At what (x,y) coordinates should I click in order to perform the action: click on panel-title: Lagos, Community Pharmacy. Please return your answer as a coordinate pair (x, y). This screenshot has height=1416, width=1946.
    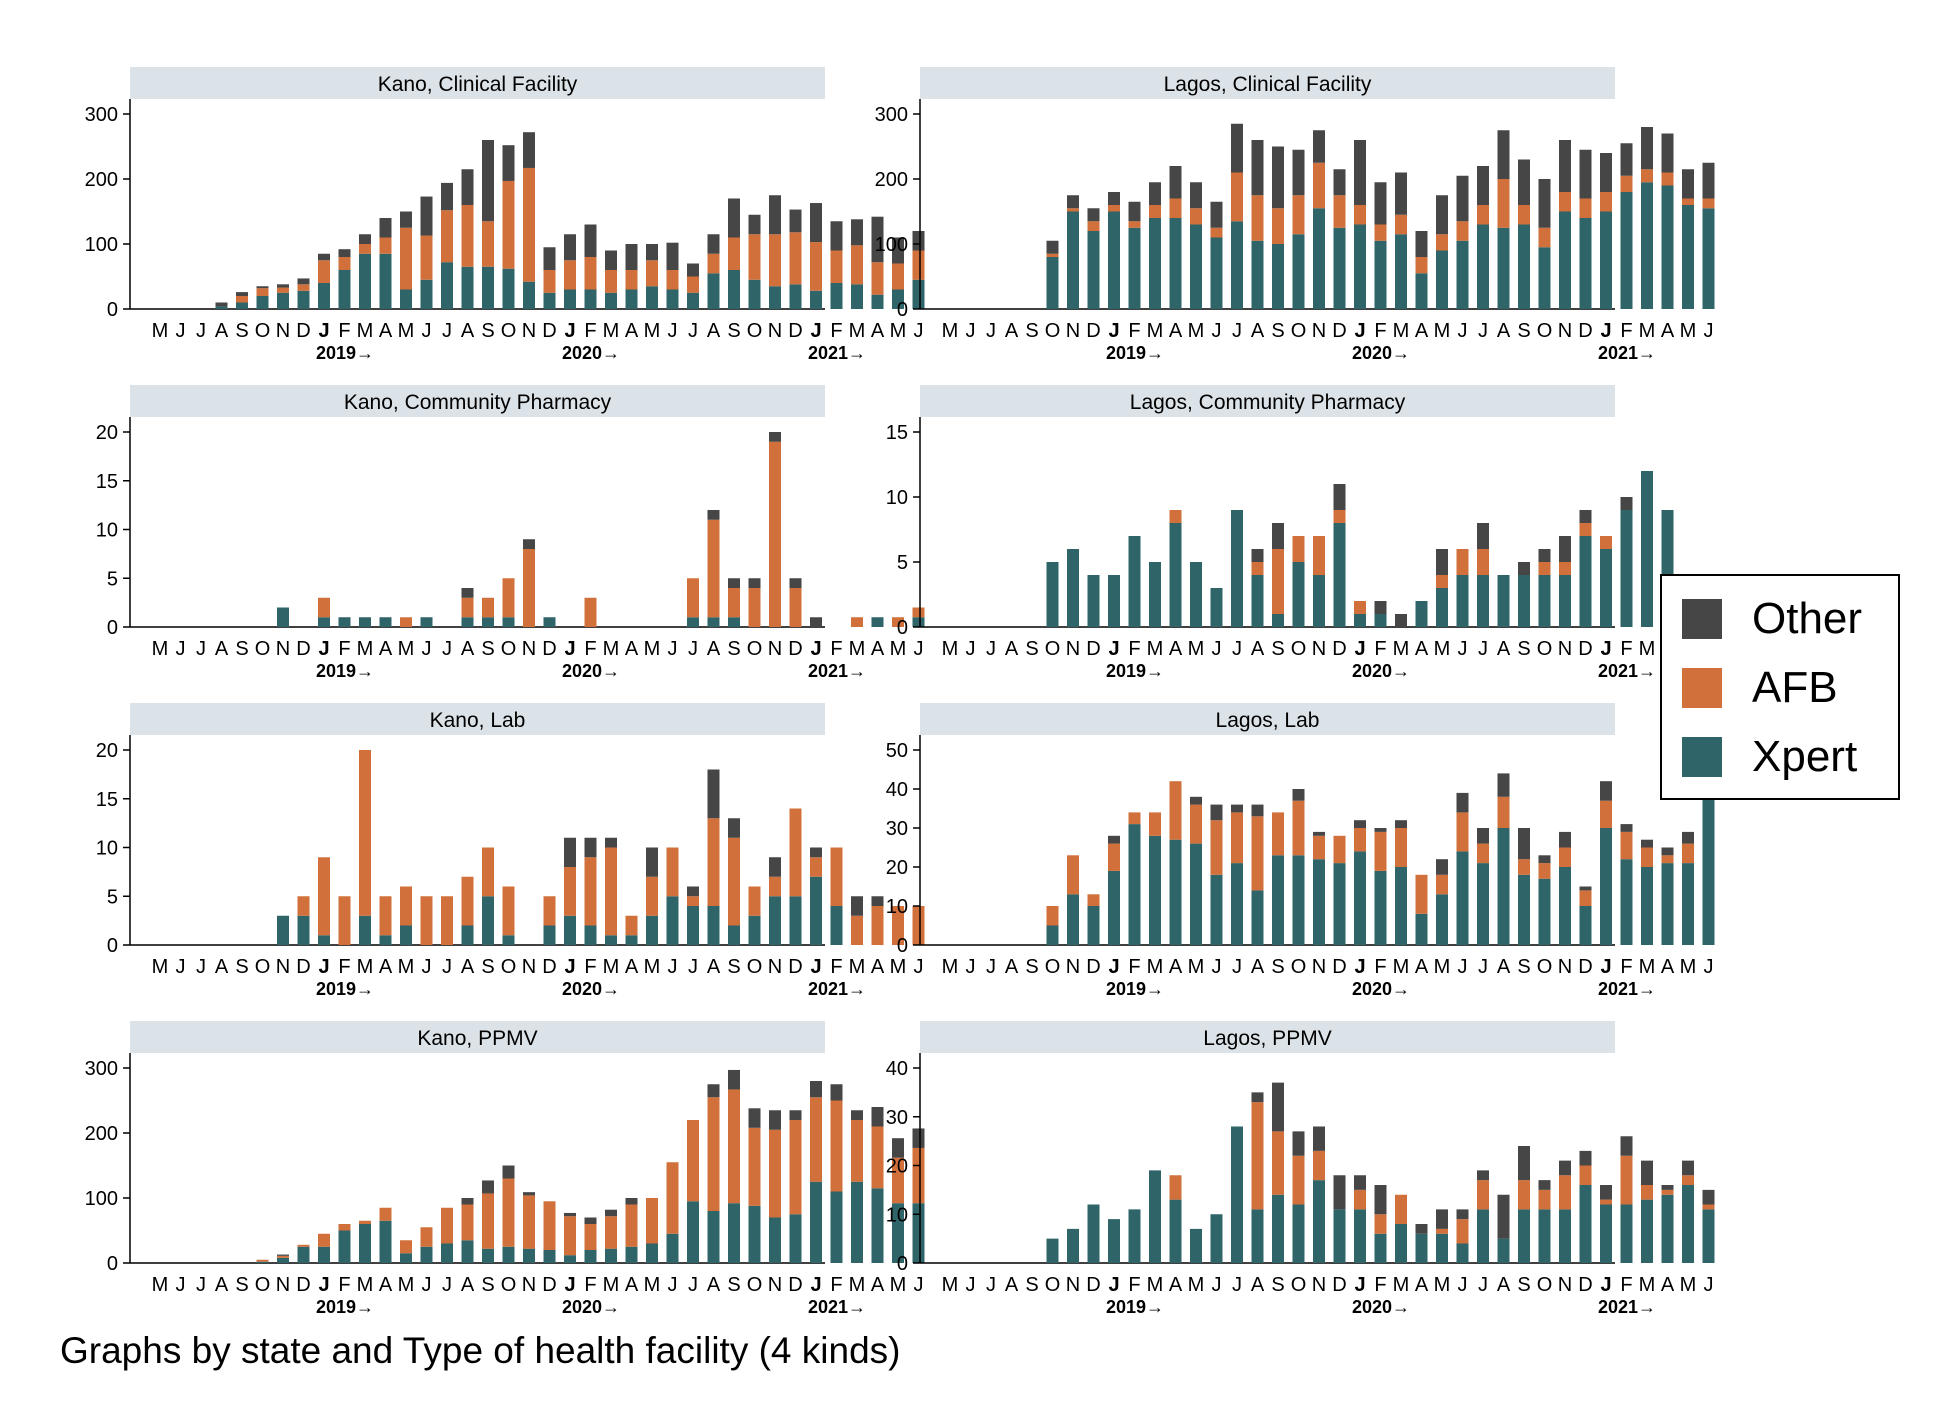
    Looking at the image, I should click on (1268, 402).